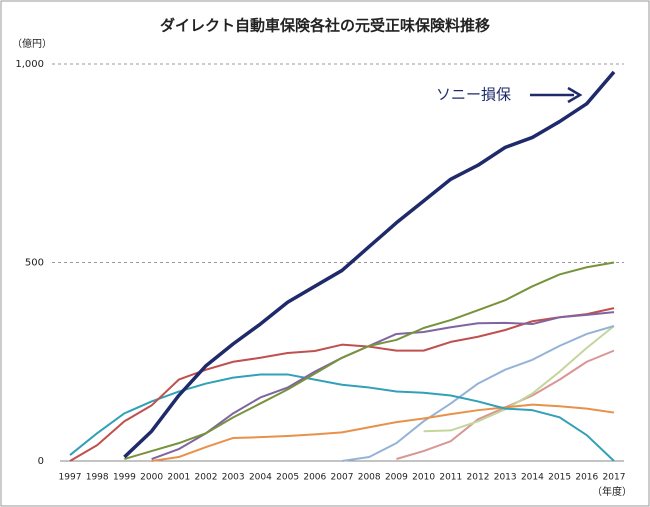 The height and width of the screenshot is (507, 650). Describe the element at coordinates (505, 478) in the screenshot. I see `x-tick-label: 2013` at that location.